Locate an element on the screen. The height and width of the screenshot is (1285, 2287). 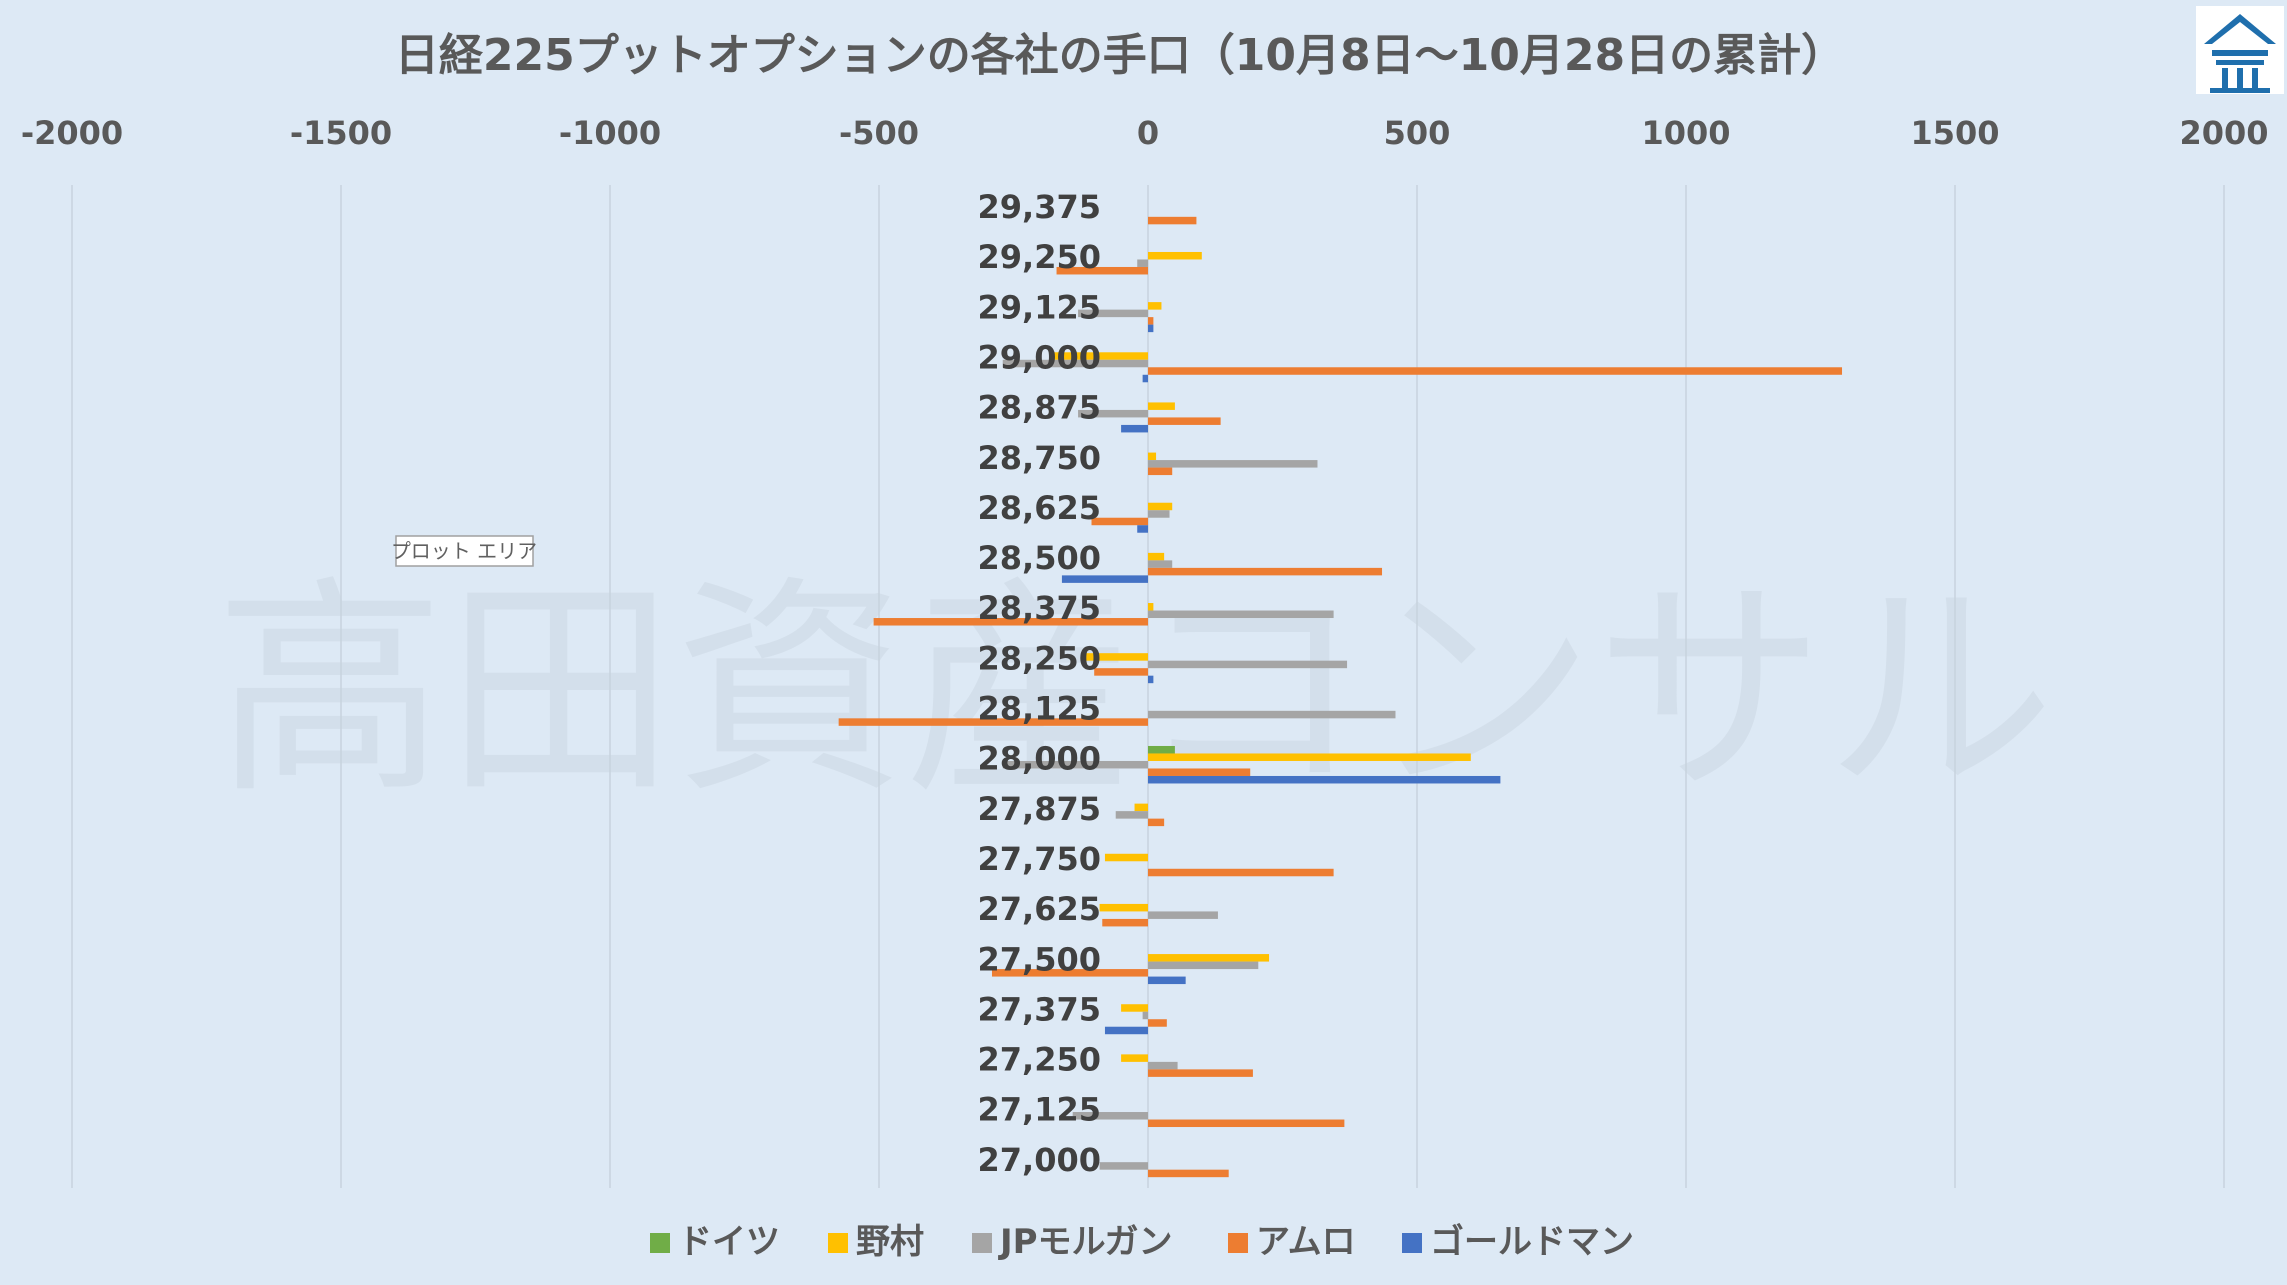
bar-JPモルガン-28,625 is located at coordinates (1159, 514).